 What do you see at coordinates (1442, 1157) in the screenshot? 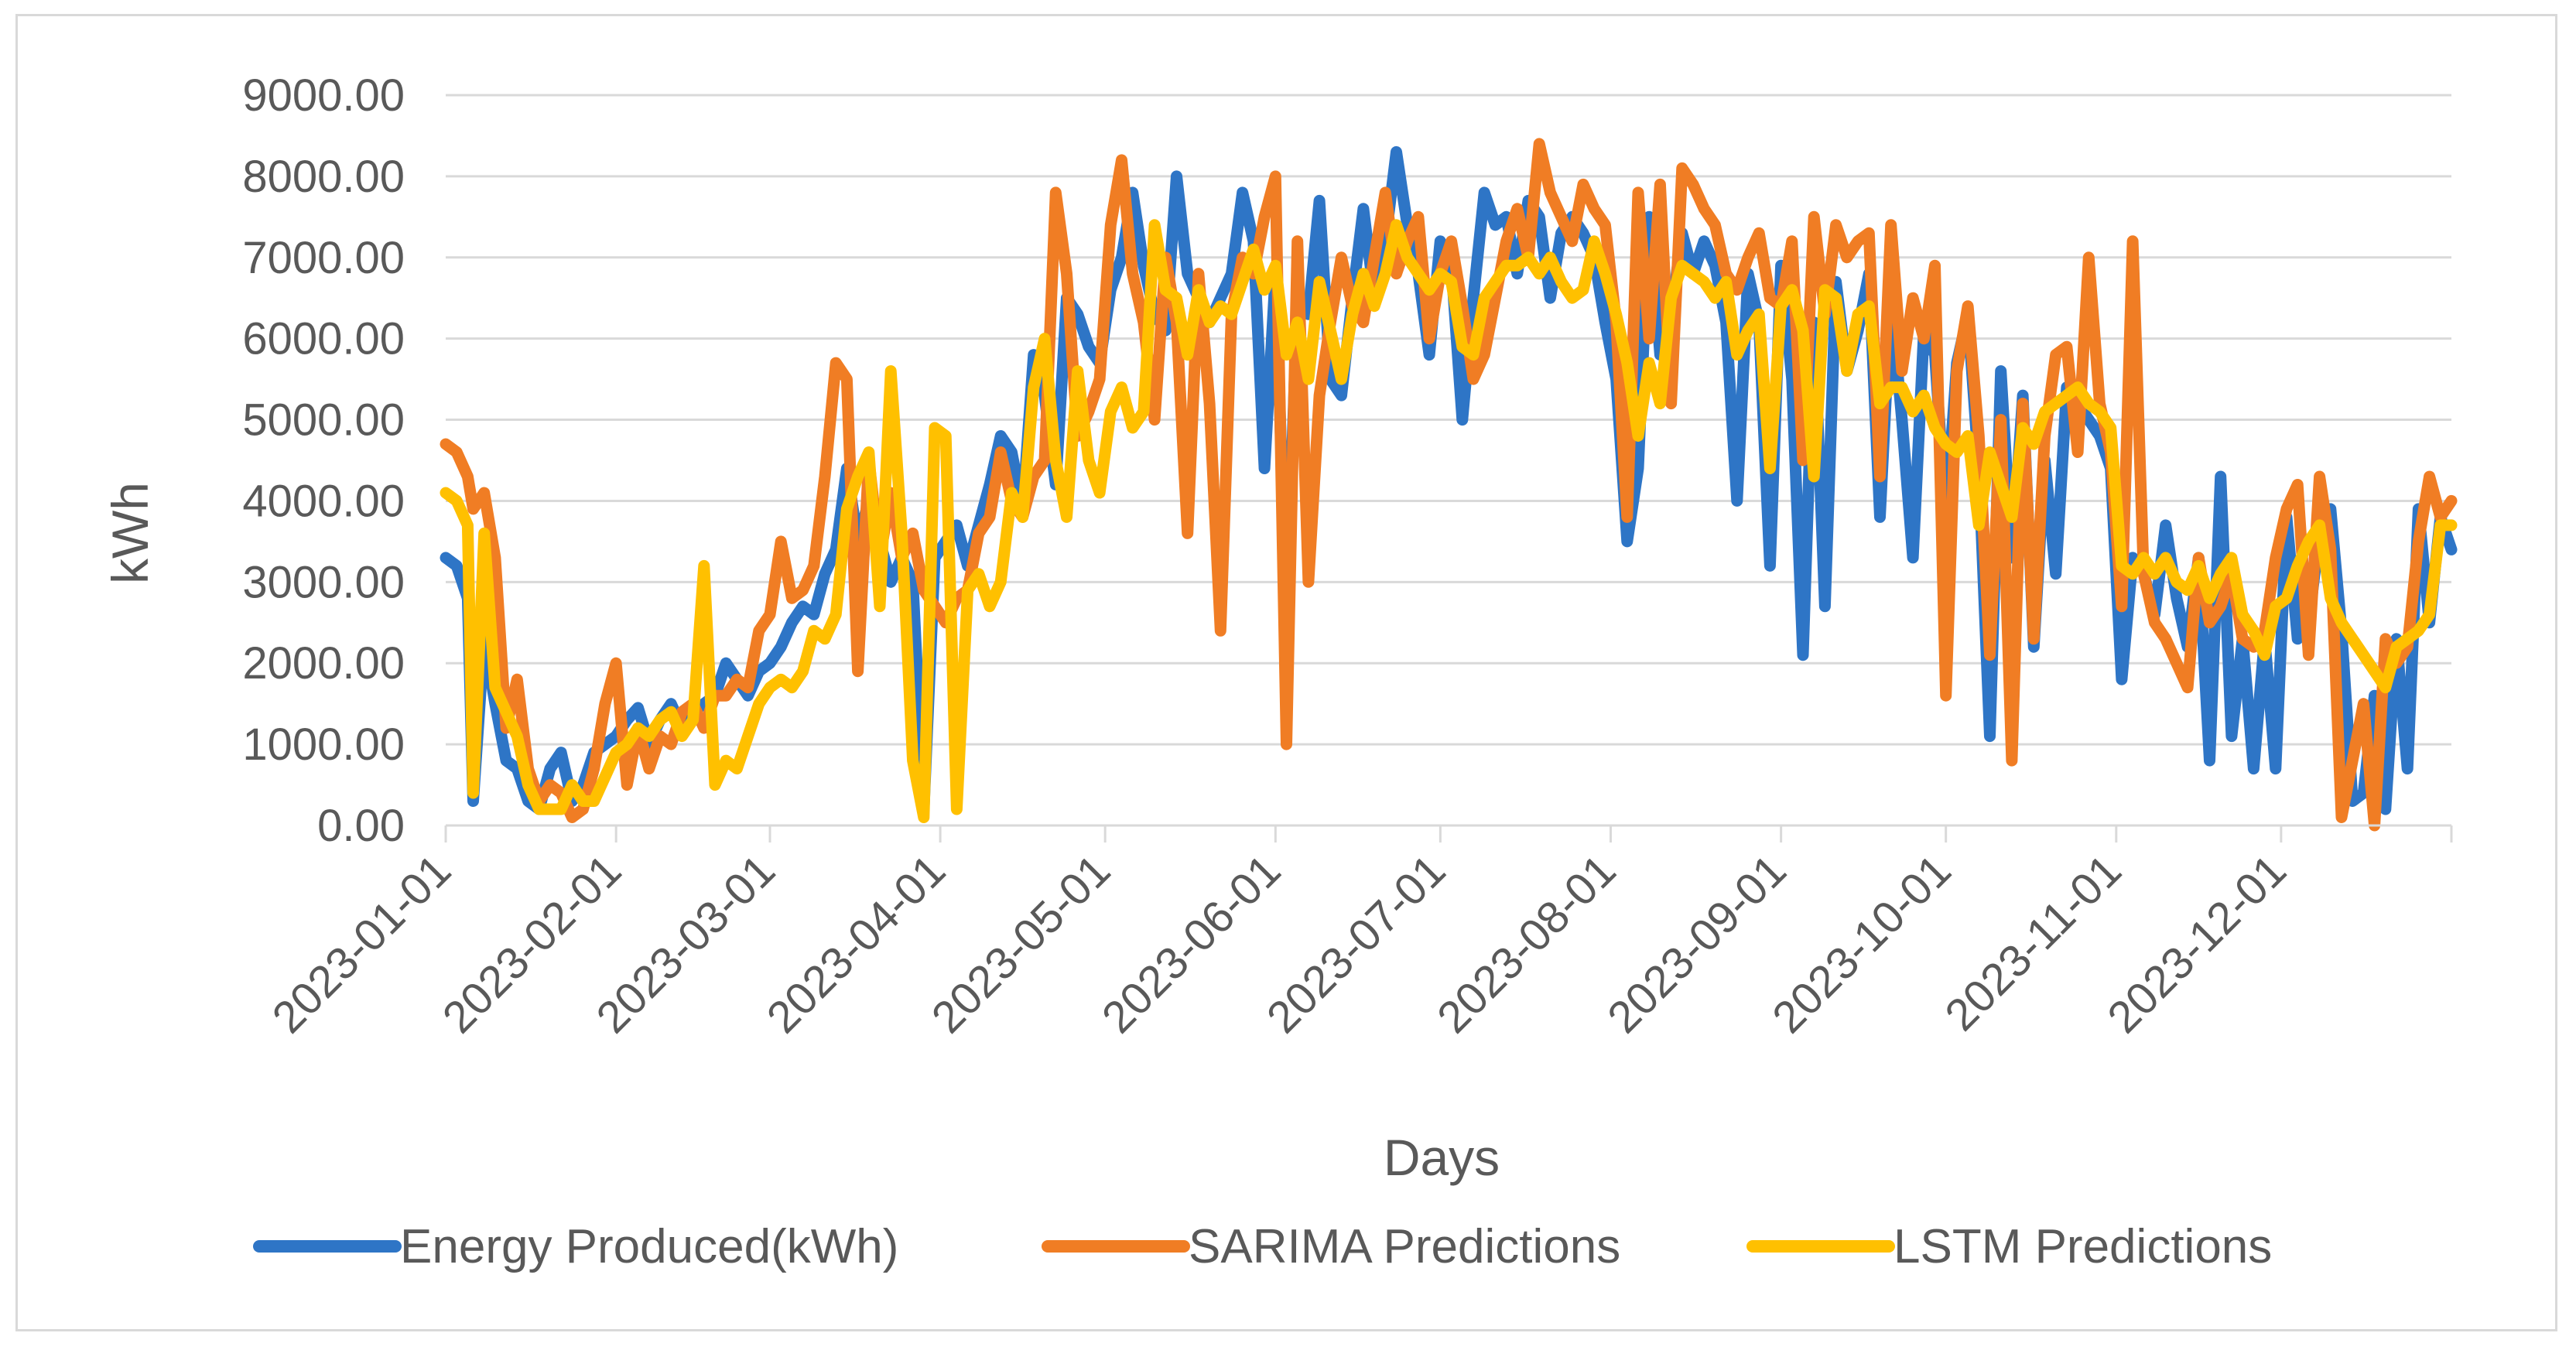
I see `x-axis-title: Days` at bounding box center [1442, 1157].